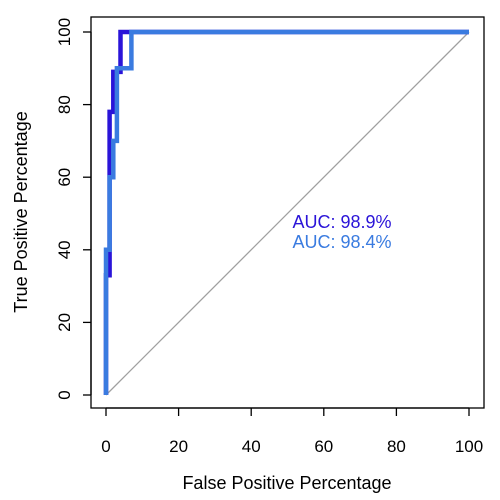  Describe the element at coordinates (105, 446) in the screenshot. I see `x-tick-label: 0` at that location.